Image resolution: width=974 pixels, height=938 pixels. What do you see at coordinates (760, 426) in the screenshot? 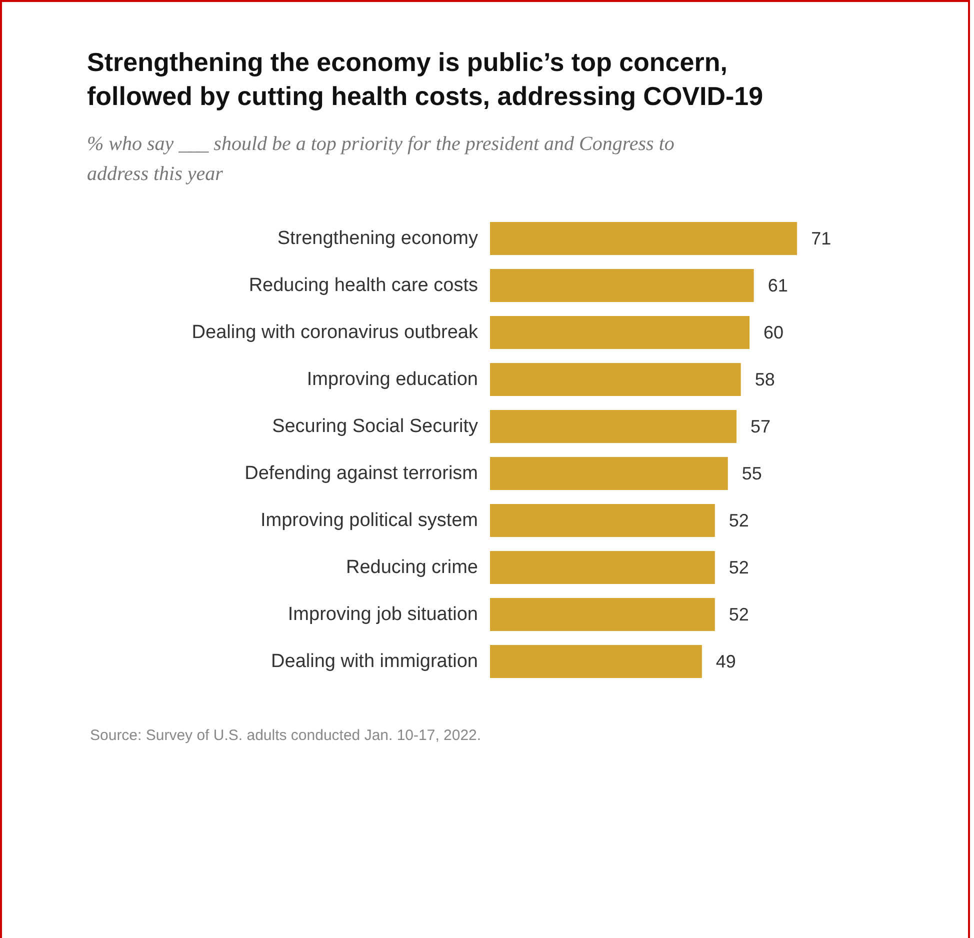
I see `data-label: 57` at bounding box center [760, 426].